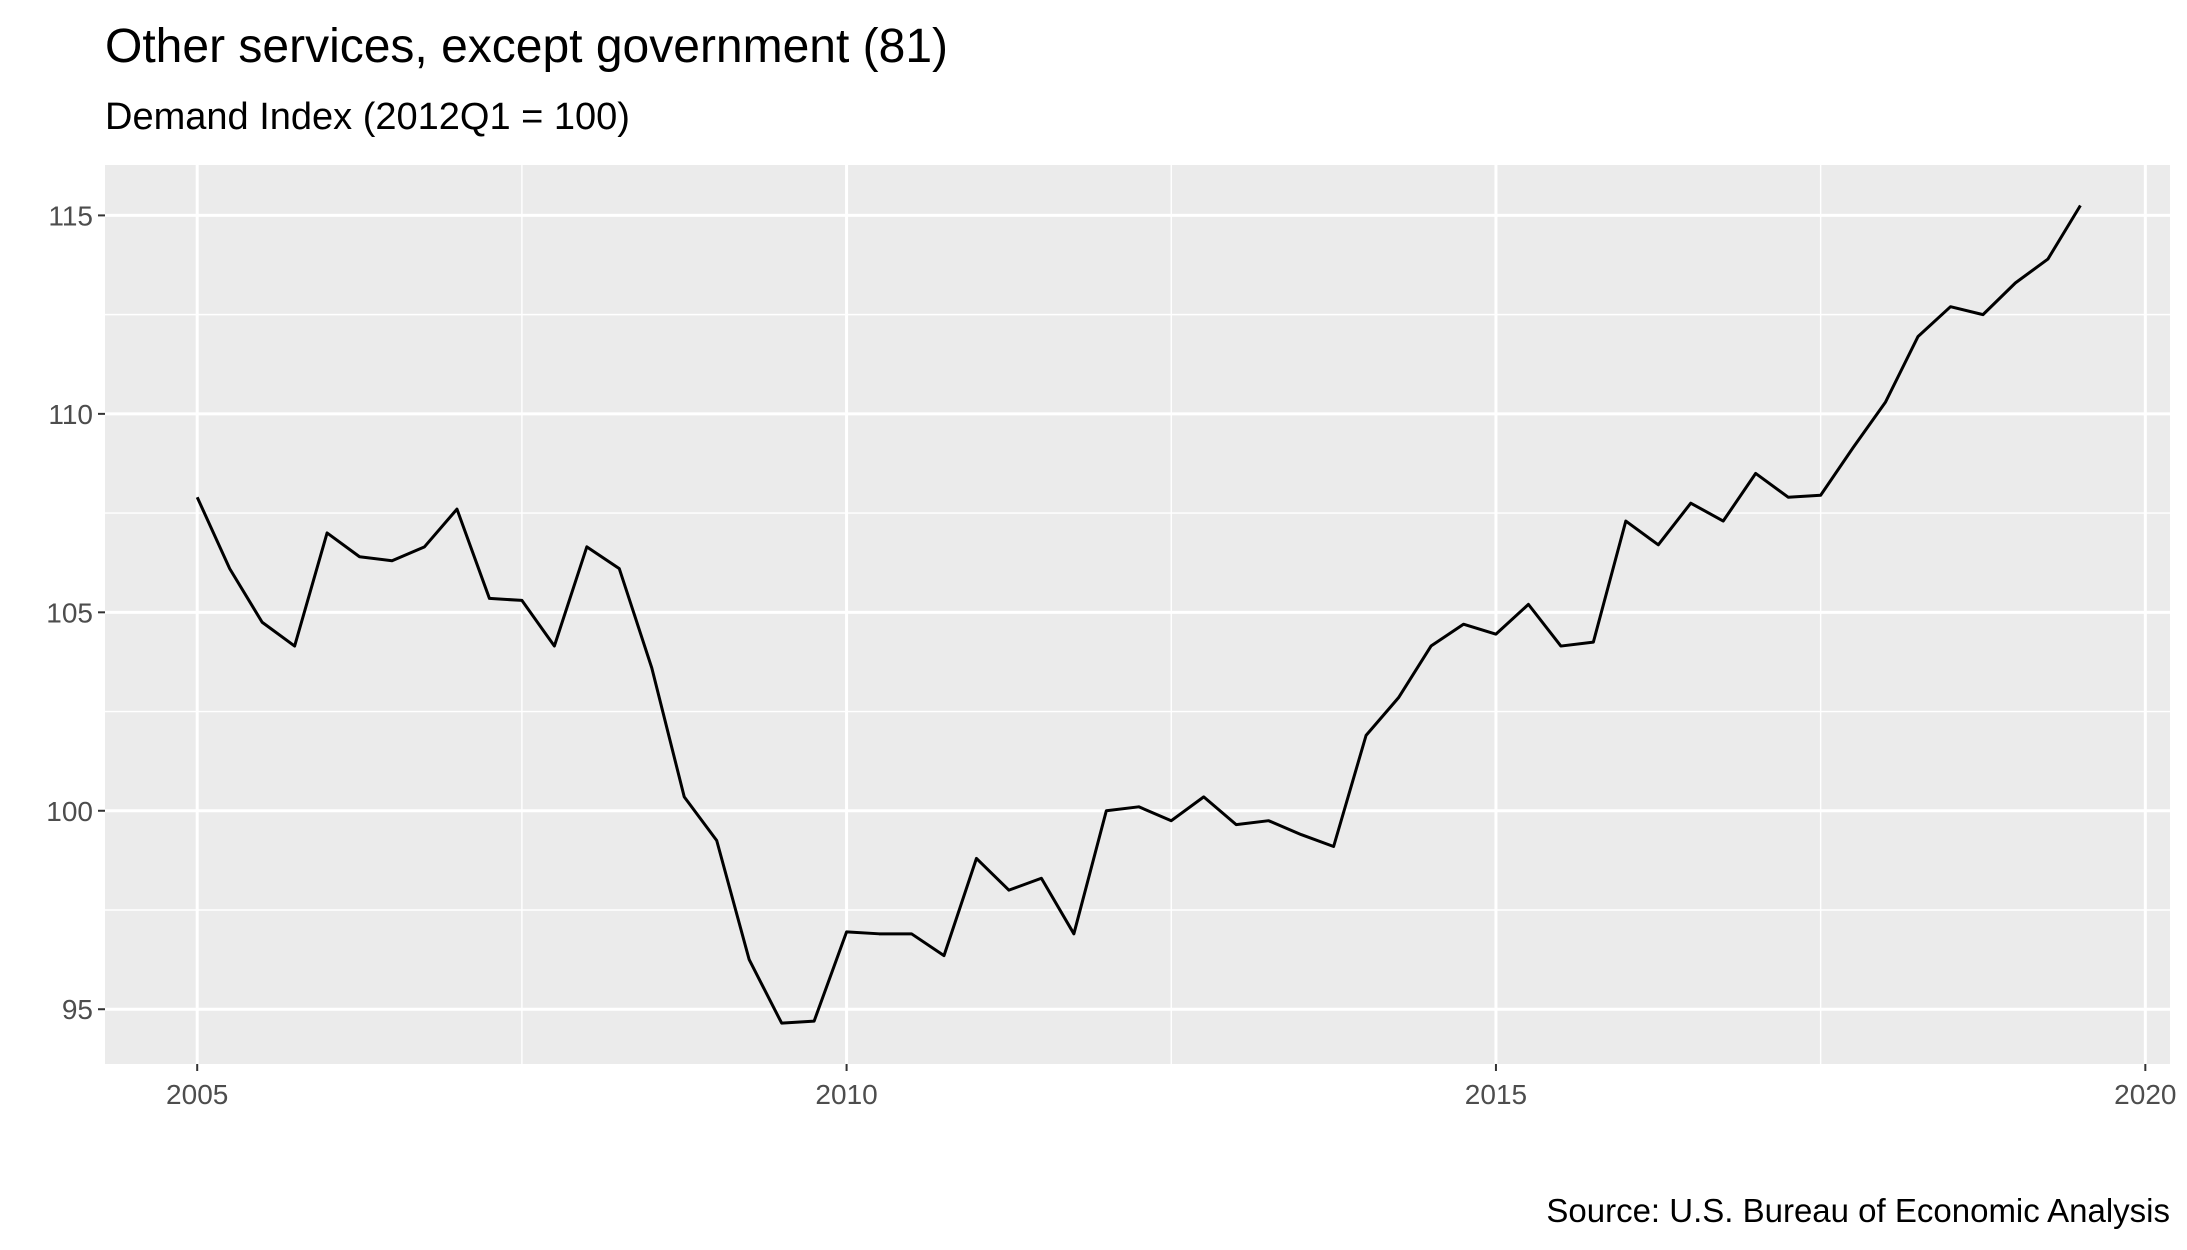  Describe the element at coordinates (1496, 1094) in the screenshot. I see `x-tick-label: 2015` at that location.